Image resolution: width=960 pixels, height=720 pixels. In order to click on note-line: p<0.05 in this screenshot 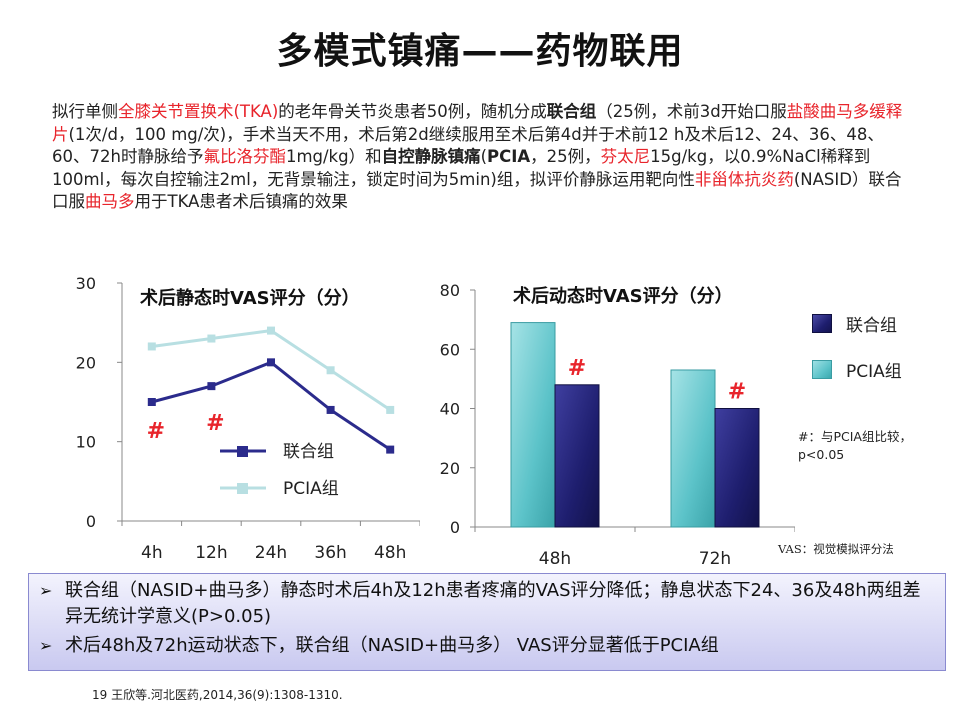, I will do `click(821, 454)`.